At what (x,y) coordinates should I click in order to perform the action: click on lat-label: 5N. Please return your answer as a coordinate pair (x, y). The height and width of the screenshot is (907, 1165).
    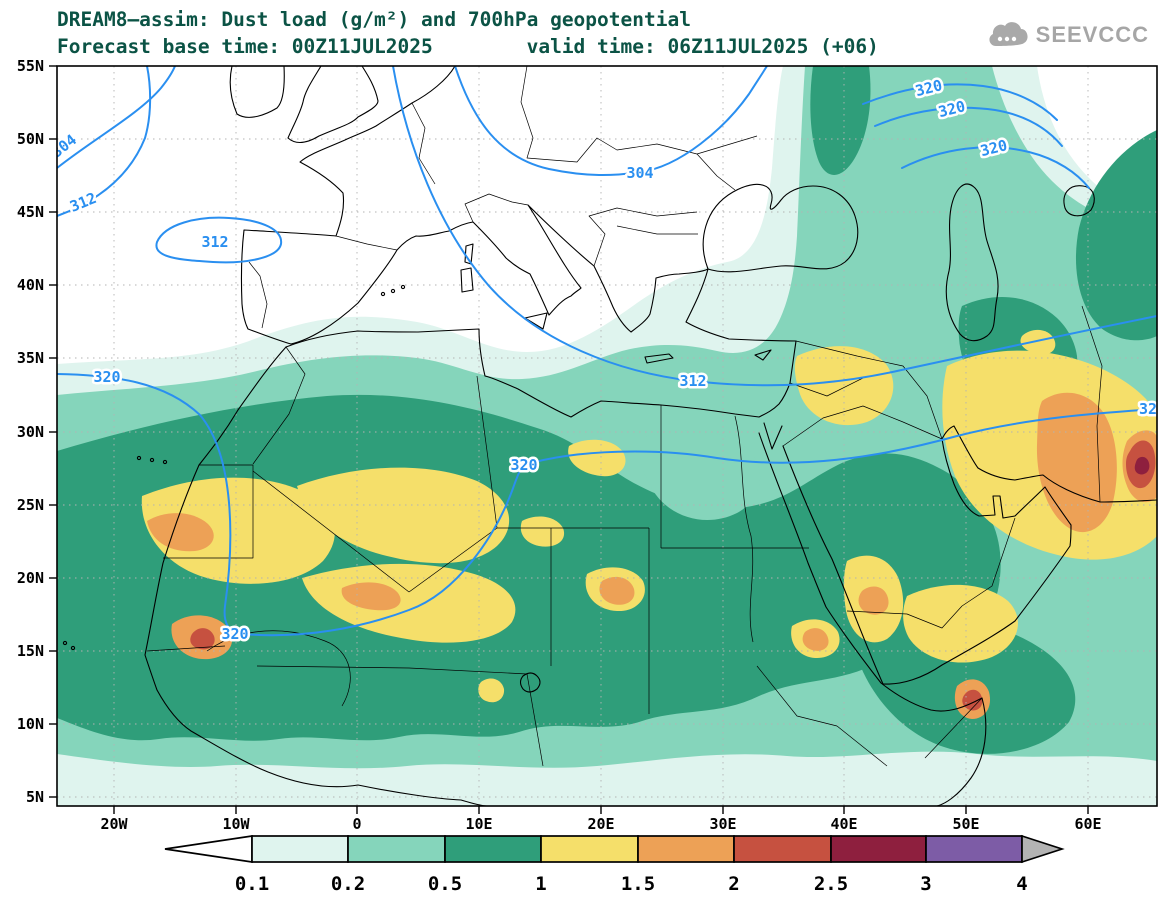
    Looking at the image, I should click on (35, 797).